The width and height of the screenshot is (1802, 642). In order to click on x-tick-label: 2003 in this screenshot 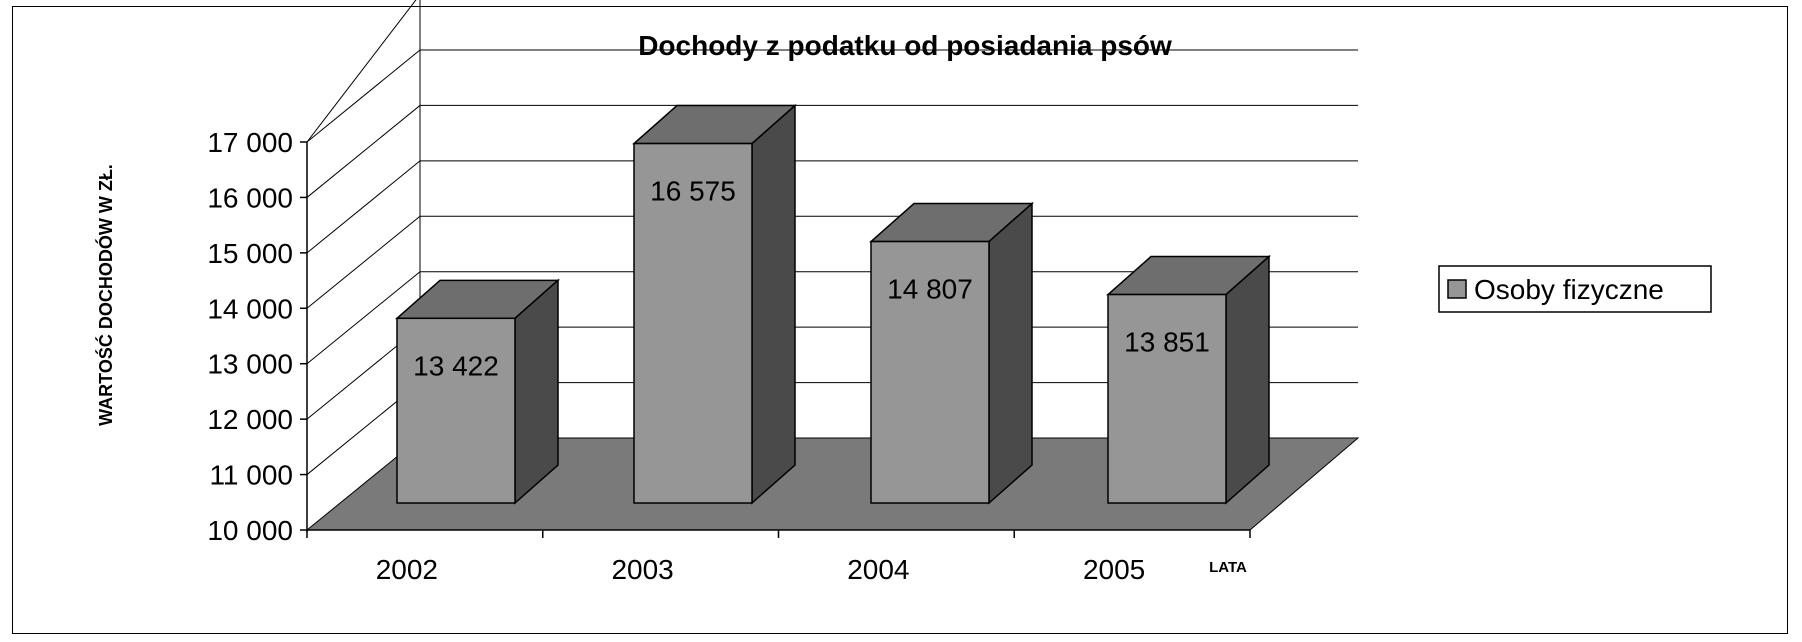, I will do `click(642, 569)`.